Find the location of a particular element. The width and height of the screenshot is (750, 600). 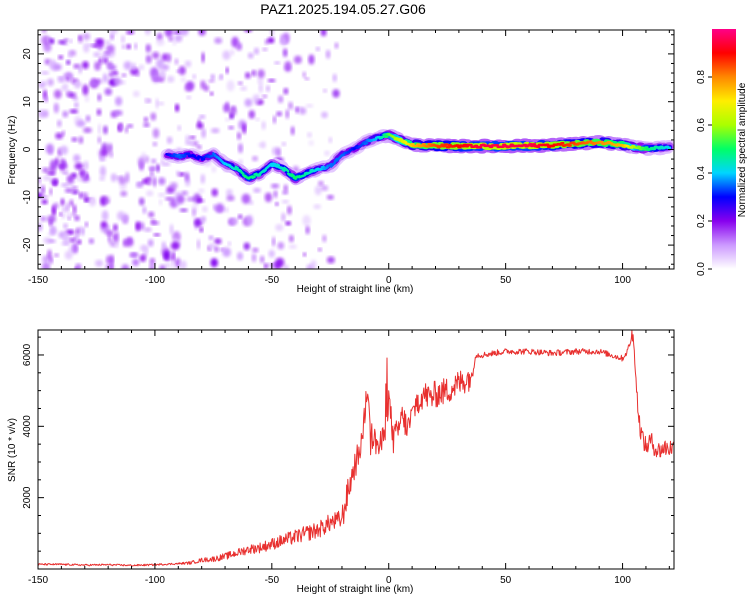

x-tick-label: 100 is located at coordinates (622, 280).